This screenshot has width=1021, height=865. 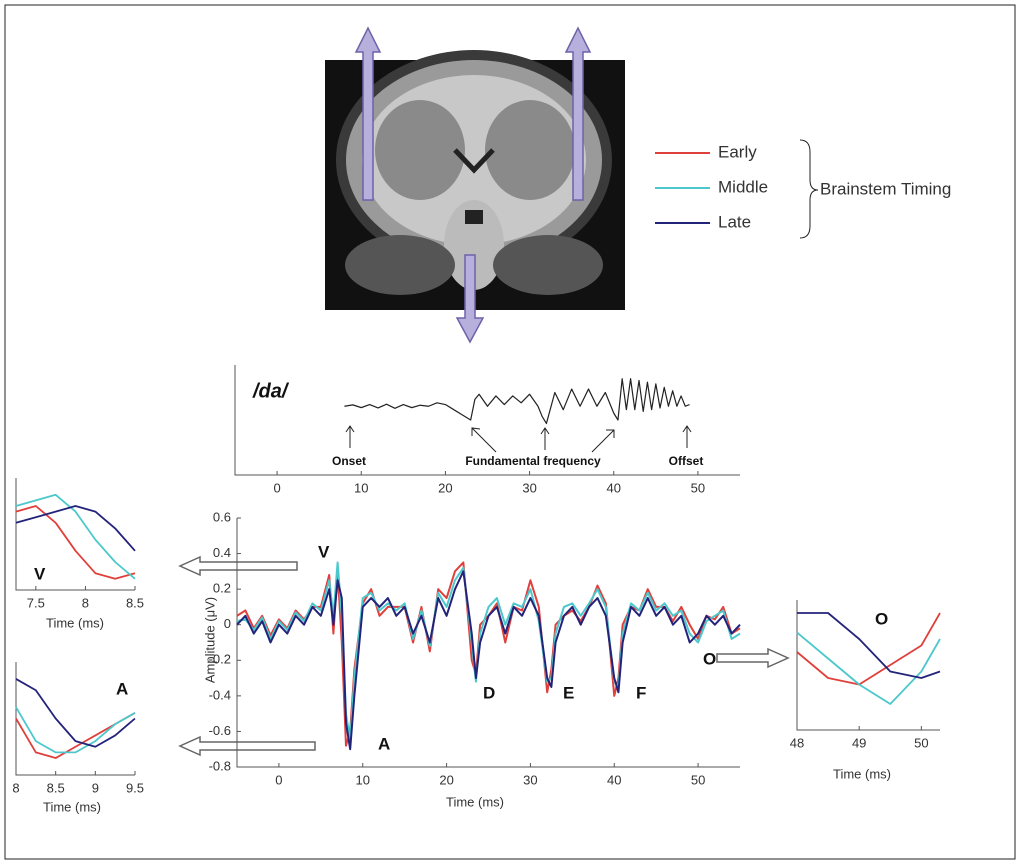 I want to click on legend-brace, so click(x=809, y=189).